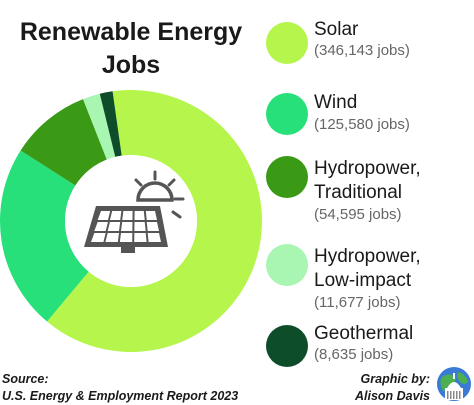 This screenshot has width=474, height=405. Describe the element at coordinates (287, 114) in the screenshot. I see `legend-swatch-wind` at that location.